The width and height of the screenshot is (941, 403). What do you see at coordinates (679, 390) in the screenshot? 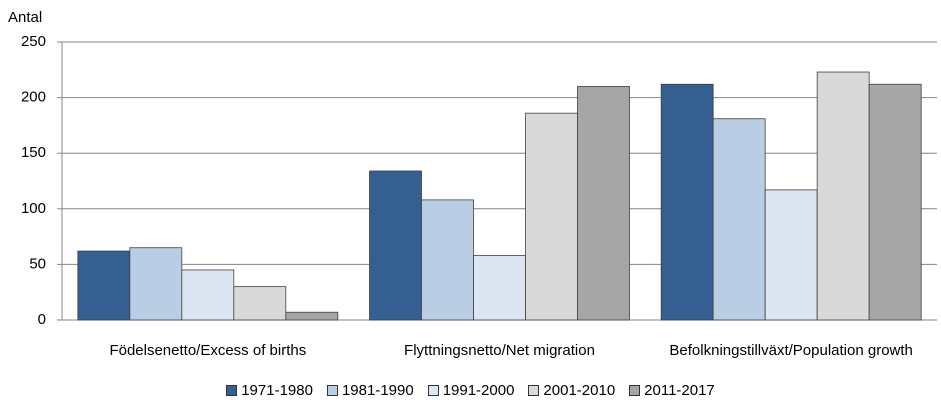
I see `legend-label: 2011-2017` at bounding box center [679, 390].